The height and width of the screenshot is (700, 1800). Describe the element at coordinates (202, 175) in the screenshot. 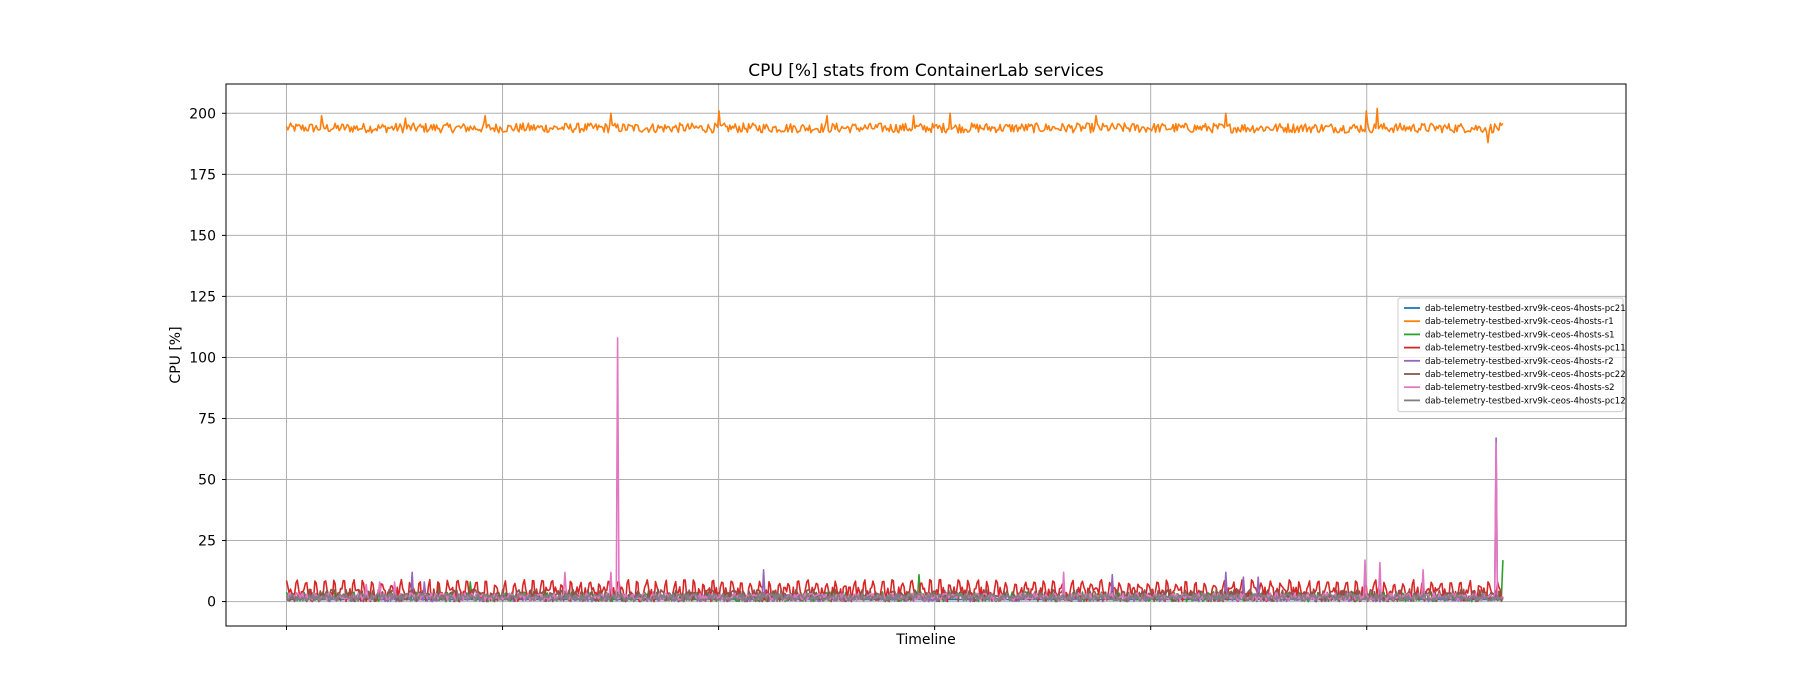

I see `y-tick-label: 175` at that location.